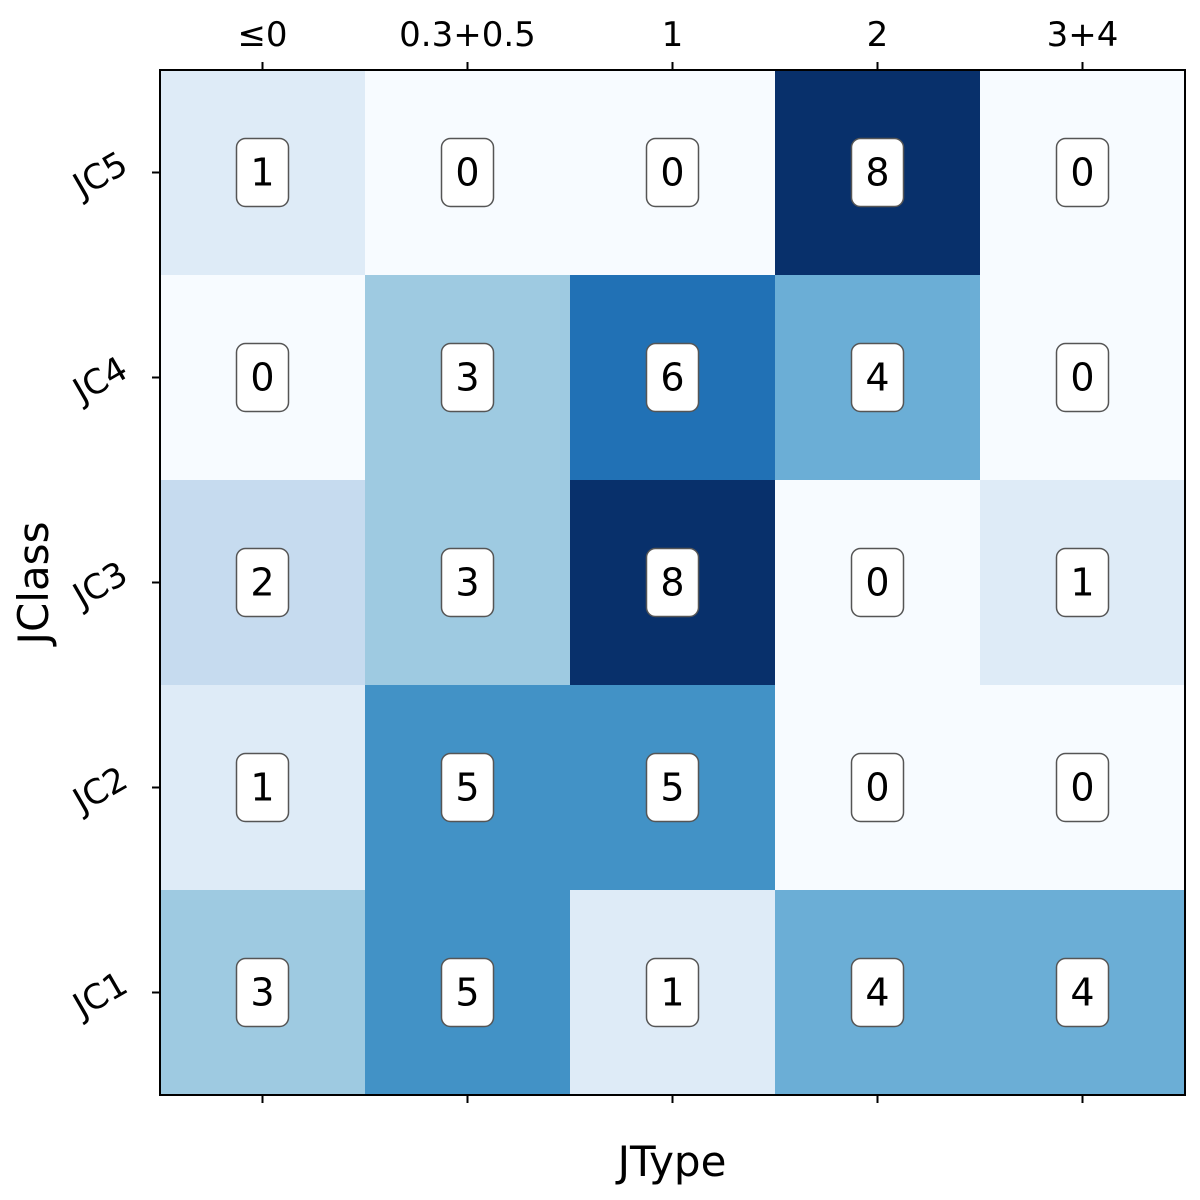 The image size is (1200, 1200). What do you see at coordinates (671, 1161) in the screenshot?
I see `x-axis-title: JType` at bounding box center [671, 1161].